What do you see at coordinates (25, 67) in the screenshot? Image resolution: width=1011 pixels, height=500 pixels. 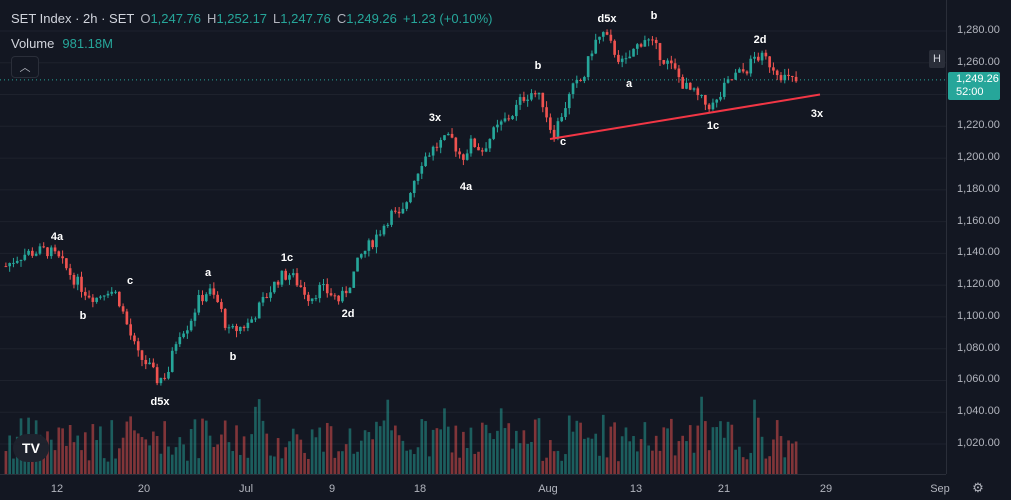 I see `collapse-legend-button: ︿` at bounding box center [25, 67].